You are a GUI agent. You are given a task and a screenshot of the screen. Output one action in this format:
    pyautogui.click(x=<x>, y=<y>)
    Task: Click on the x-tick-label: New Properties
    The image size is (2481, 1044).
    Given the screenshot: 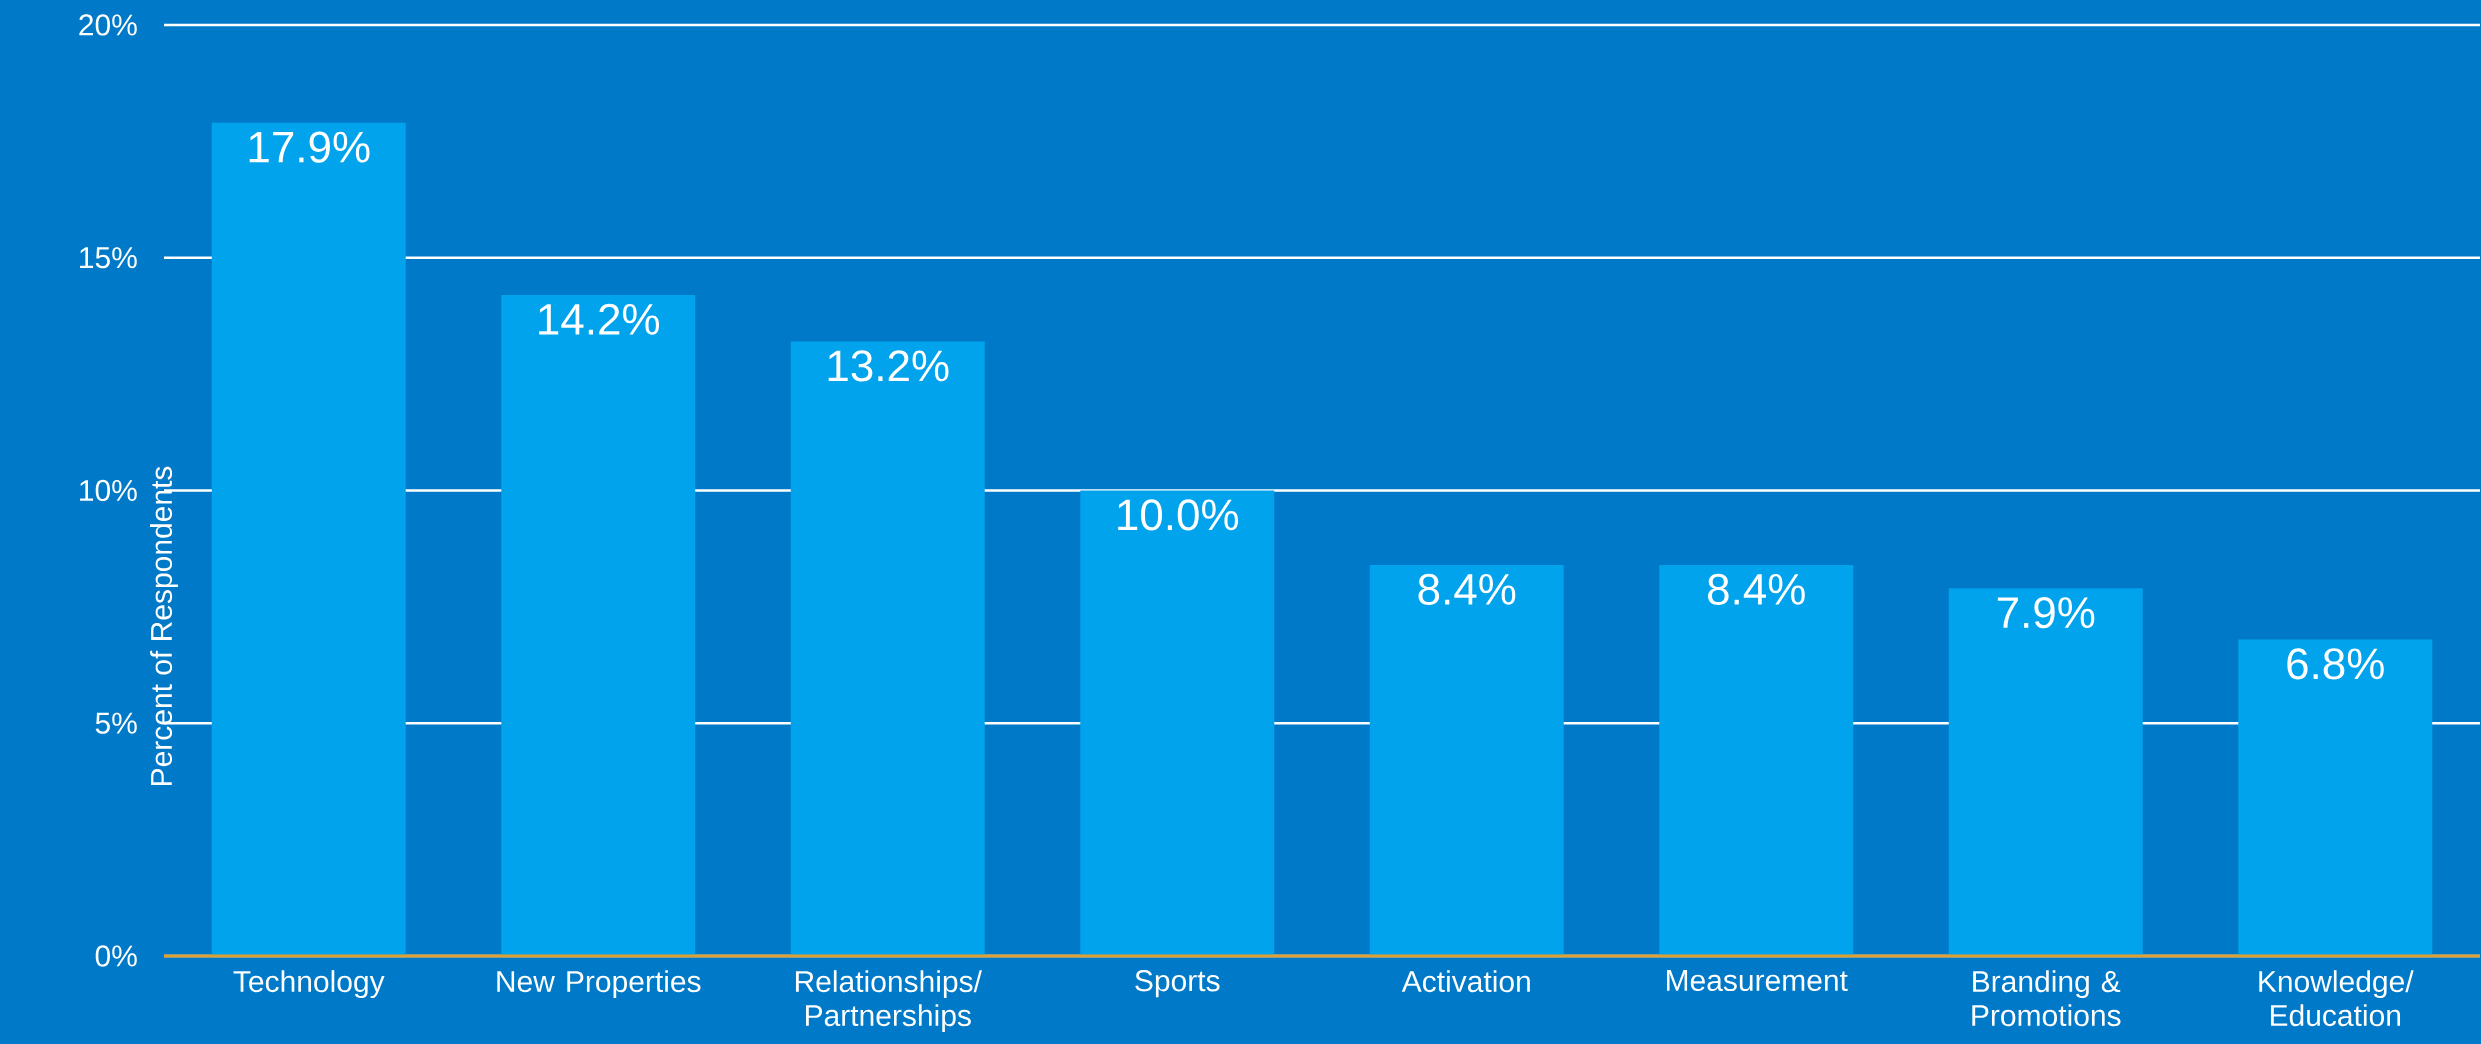 What is the action you would take?
    pyautogui.click(x=599, y=984)
    